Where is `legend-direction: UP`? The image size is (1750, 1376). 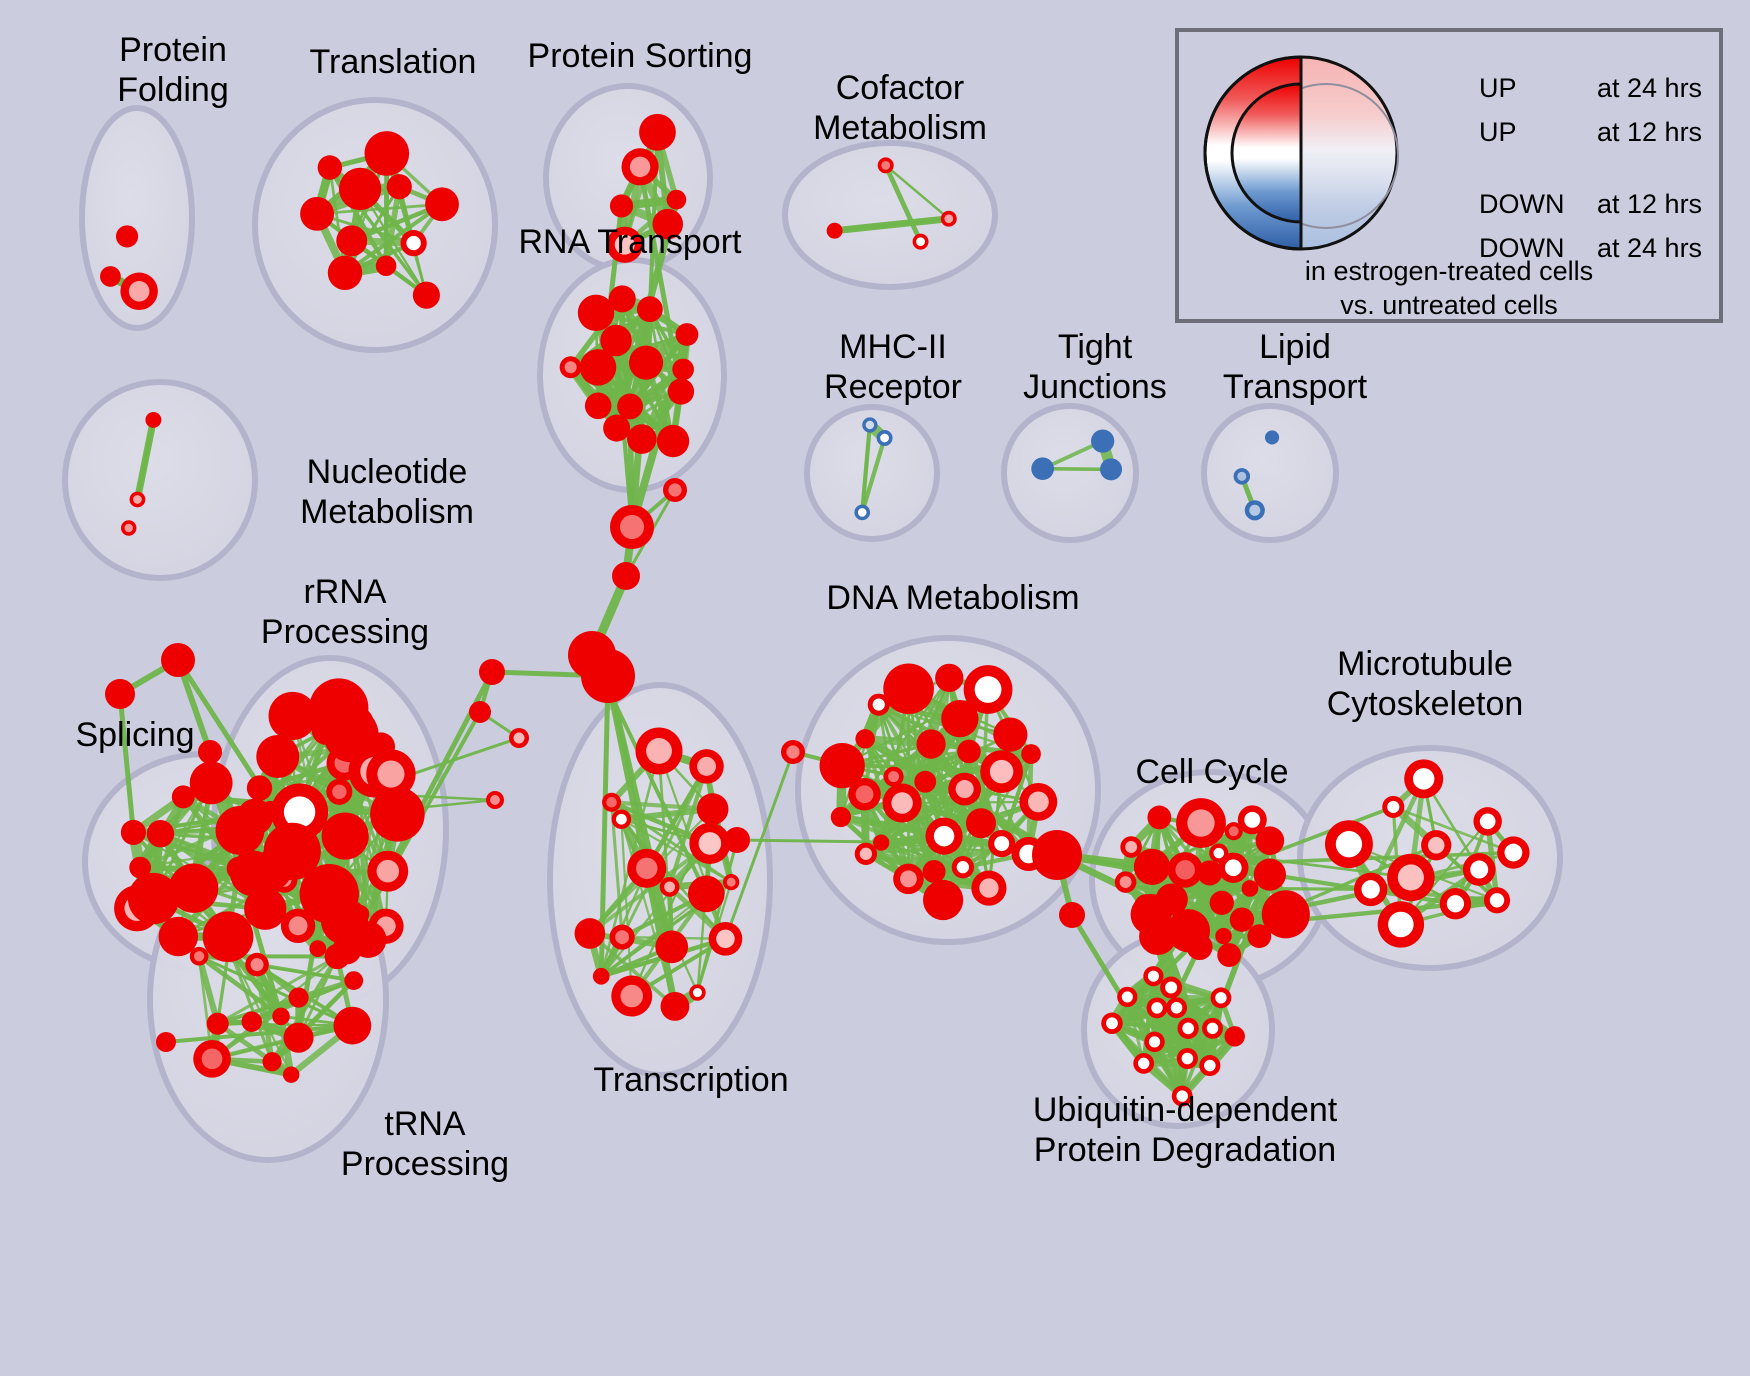 legend-direction: UP is located at coordinates (1498, 87).